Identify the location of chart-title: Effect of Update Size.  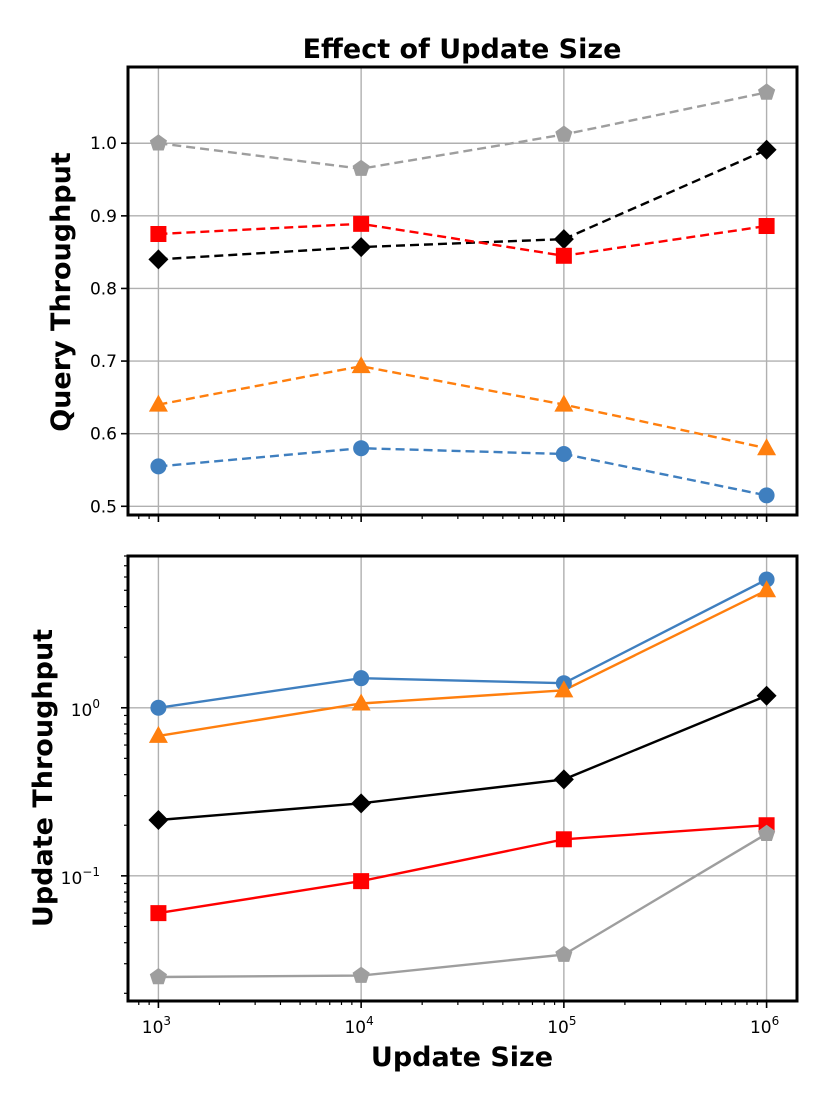
(462, 49).